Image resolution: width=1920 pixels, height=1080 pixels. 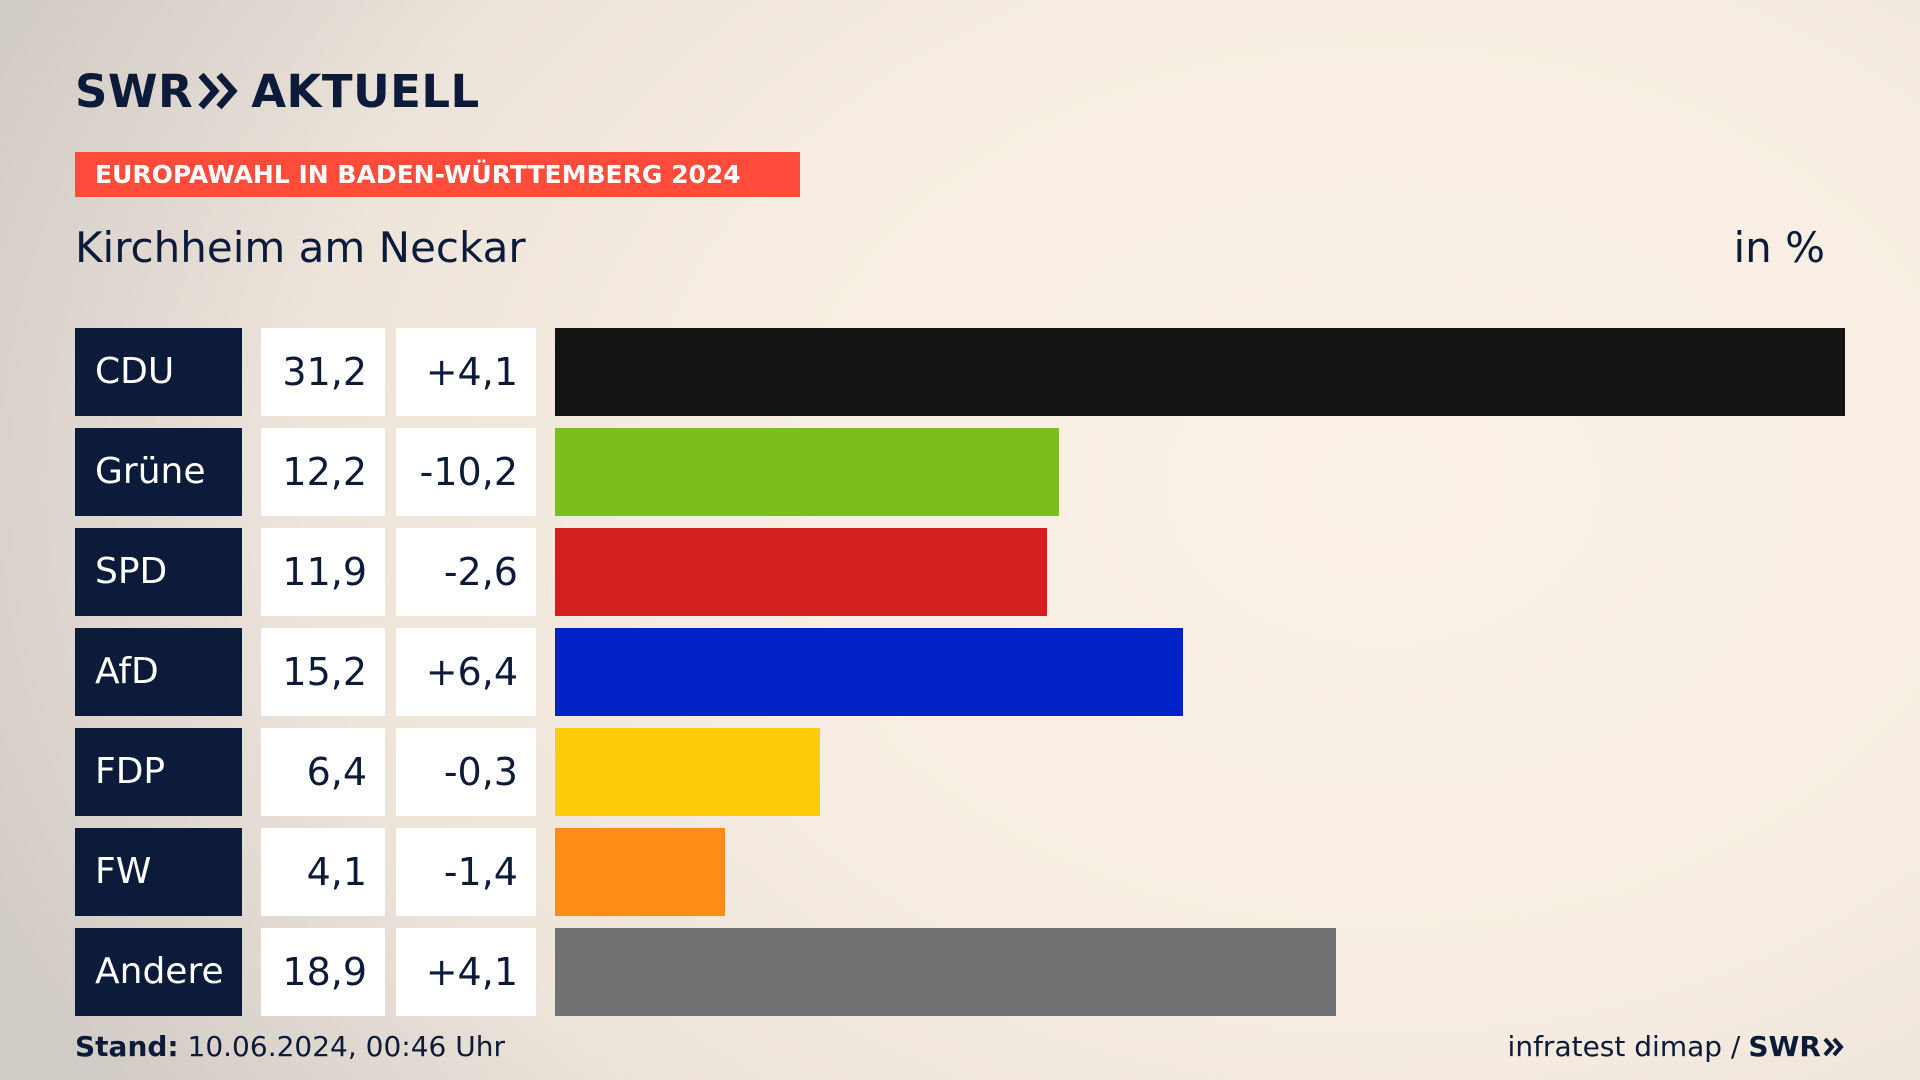 I want to click on stand-value: 10.06.2024, 00:46 Uhr, so click(x=346, y=1046).